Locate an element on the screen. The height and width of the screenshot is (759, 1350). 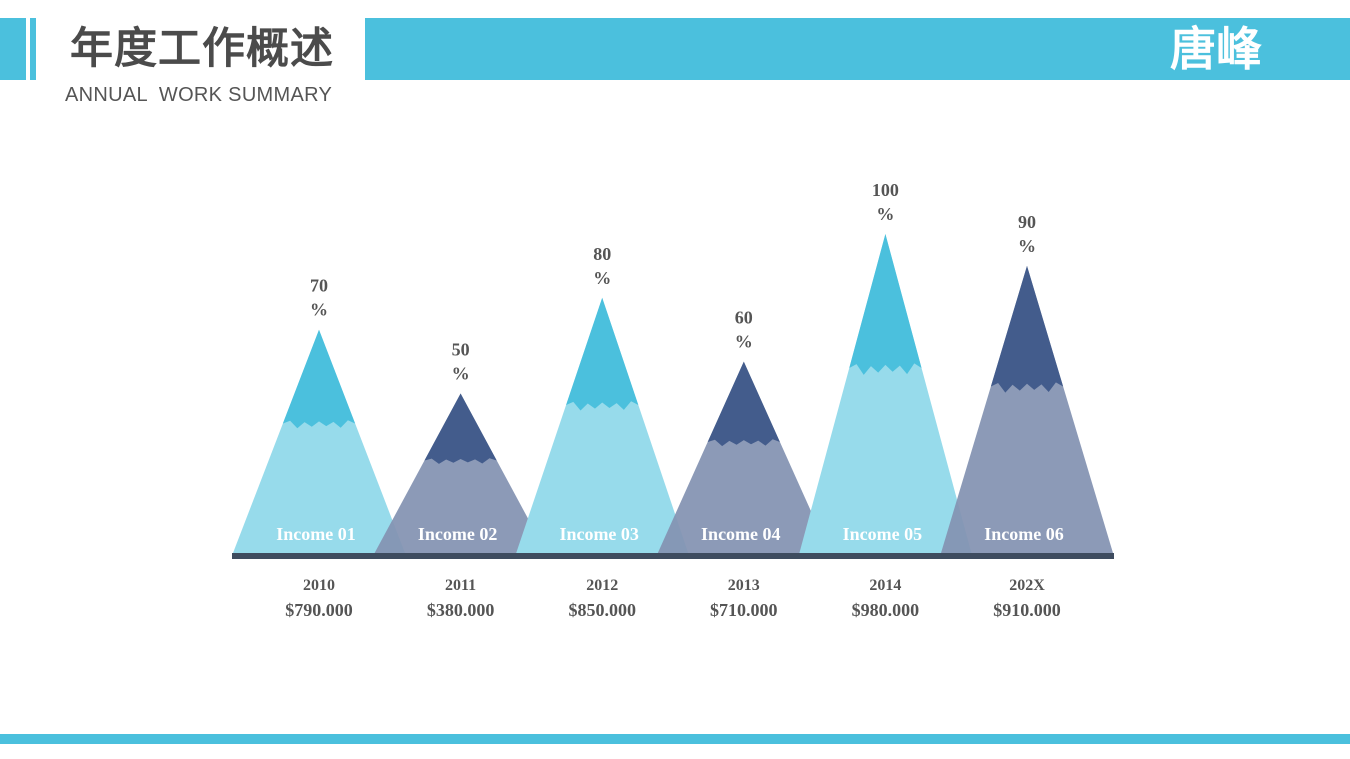
category-label: Income 01 is located at coordinates (316, 534).